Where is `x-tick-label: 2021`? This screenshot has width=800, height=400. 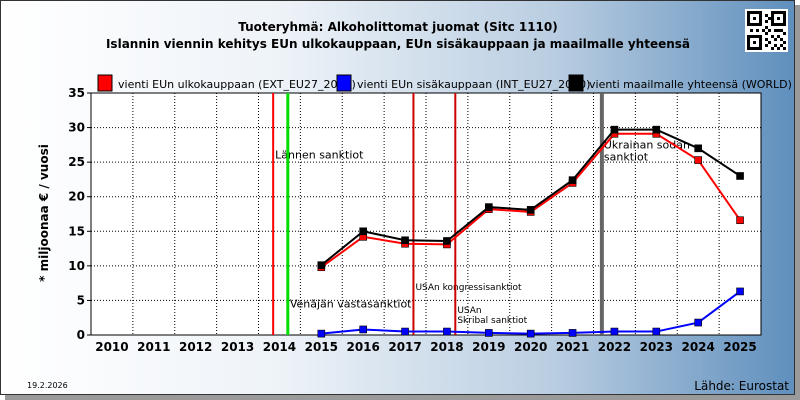
x-tick-label: 2021 is located at coordinates (572, 347).